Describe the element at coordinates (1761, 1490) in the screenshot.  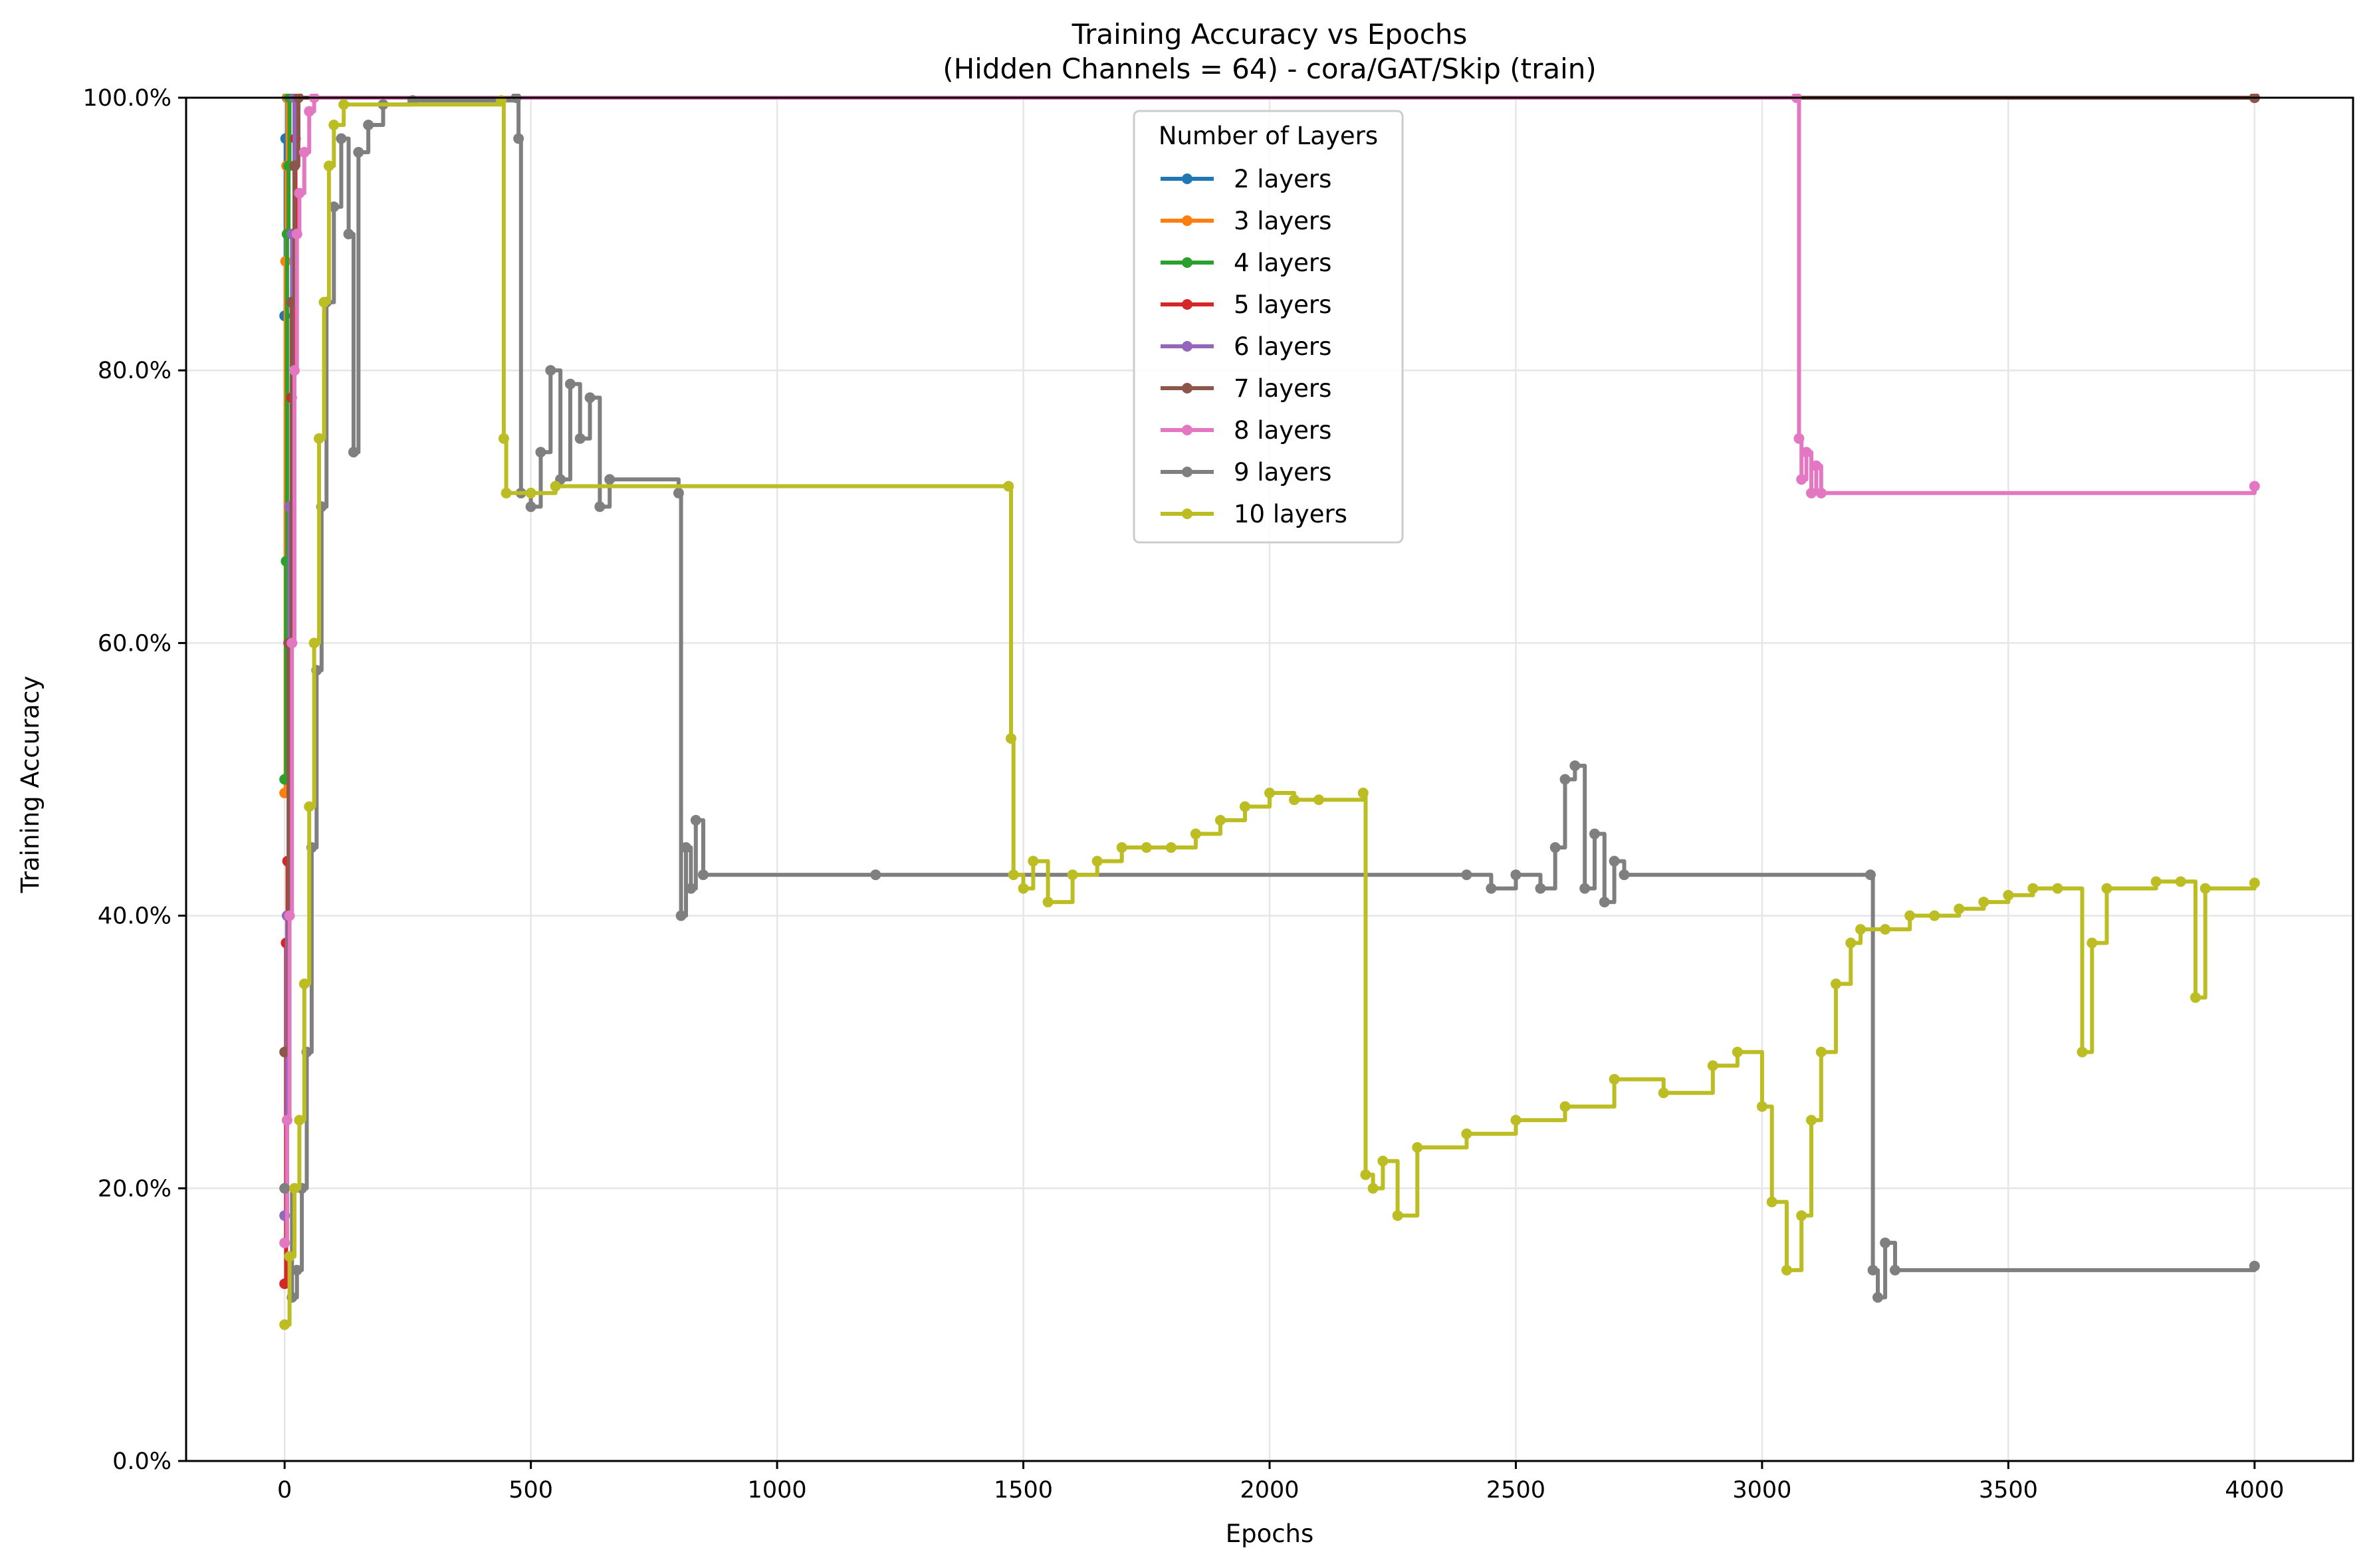
I see `x-tick-label-6: 3000` at that location.